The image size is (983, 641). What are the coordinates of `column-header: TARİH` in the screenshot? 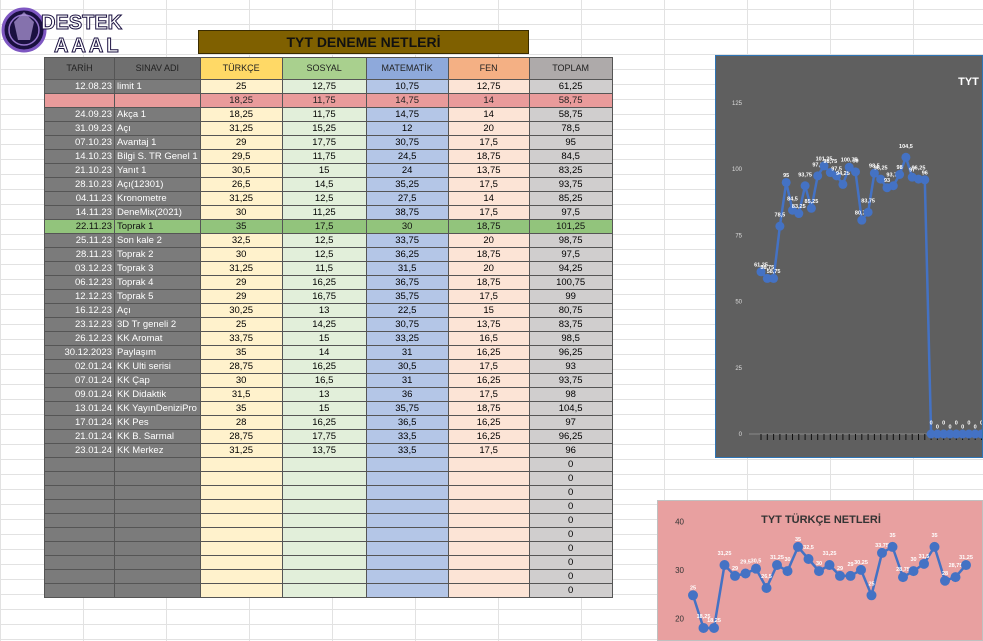 It's located at (79, 68).